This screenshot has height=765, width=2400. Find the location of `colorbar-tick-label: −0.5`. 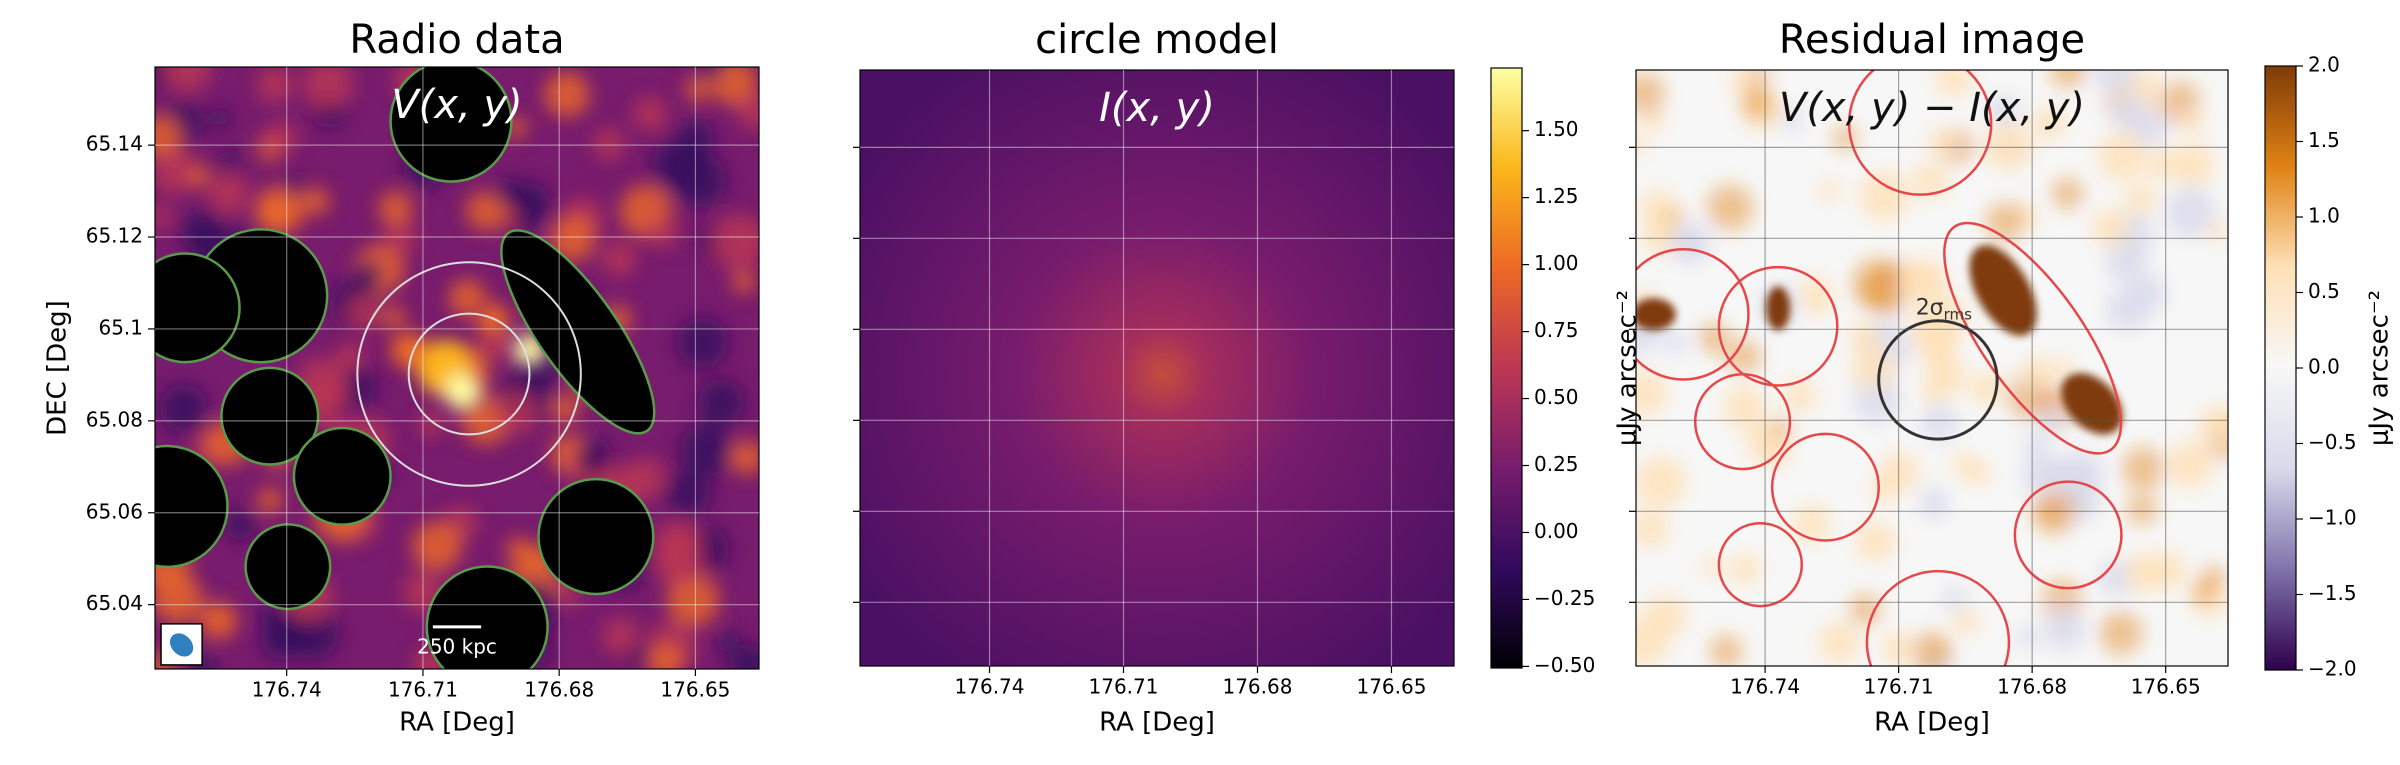

colorbar-tick-label: −0.5 is located at coordinates (2332, 442).